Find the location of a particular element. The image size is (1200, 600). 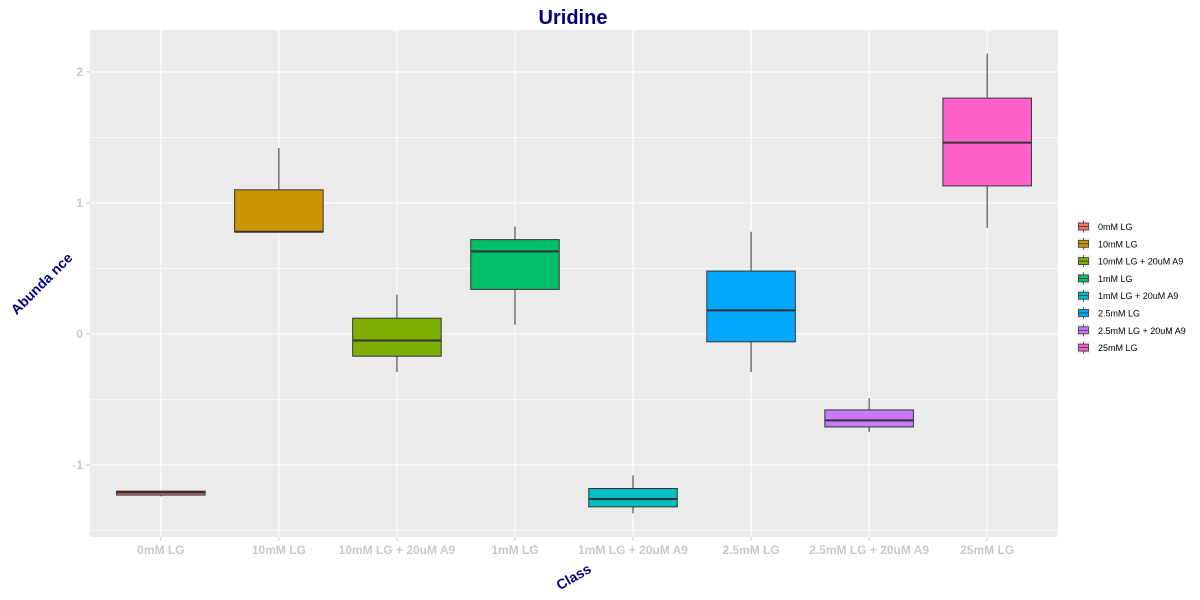

legend-item: 0mM LG is located at coordinates (1105, 226).